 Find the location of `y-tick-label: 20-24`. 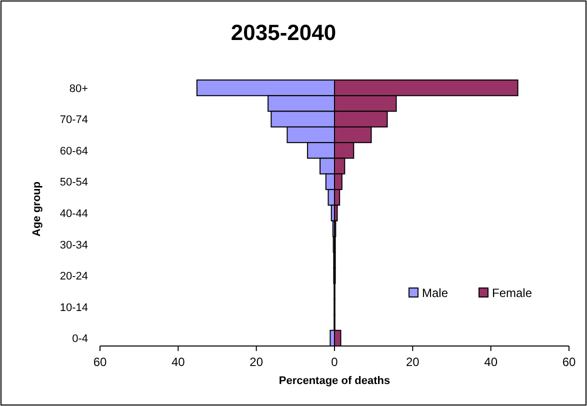

y-tick-label: 20-24 is located at coordinates (74, 276).